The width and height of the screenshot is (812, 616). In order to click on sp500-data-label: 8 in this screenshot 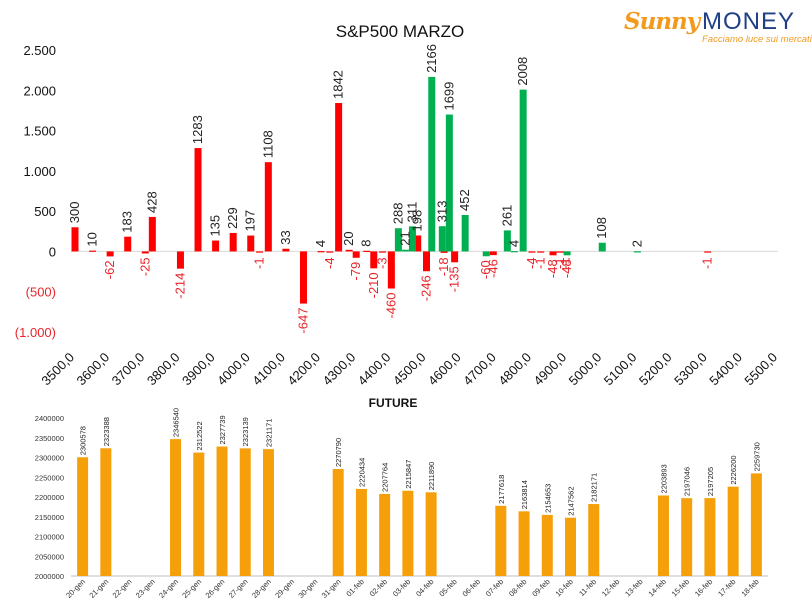, I will do `click(366, 243)`.